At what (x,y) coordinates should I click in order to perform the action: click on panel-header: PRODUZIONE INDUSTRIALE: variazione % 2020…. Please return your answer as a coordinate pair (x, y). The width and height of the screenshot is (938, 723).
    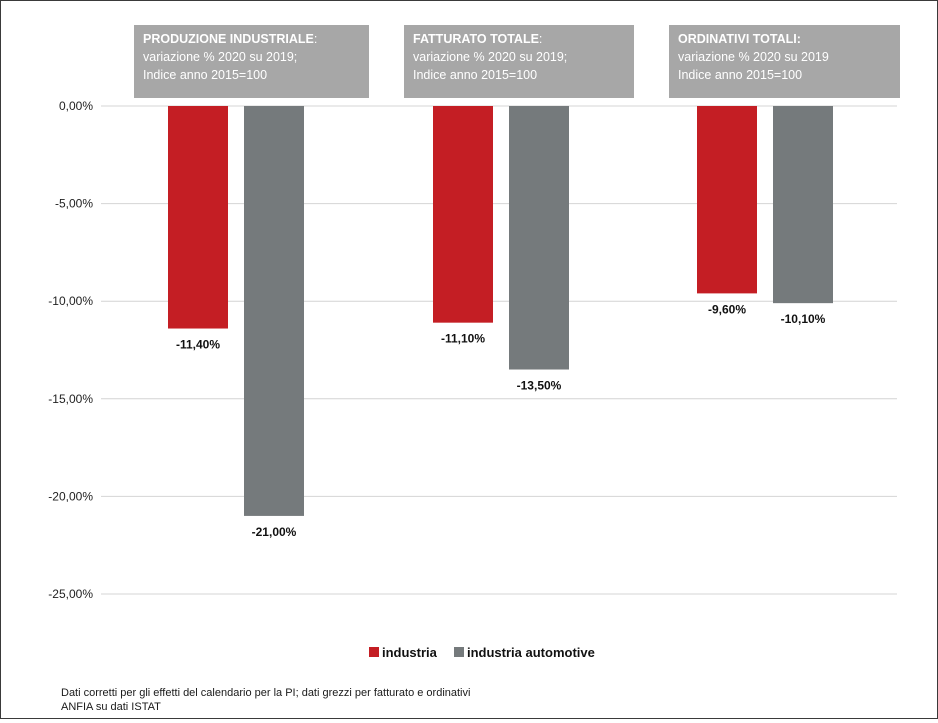
    Looking at the image, I should click on (251, 61).